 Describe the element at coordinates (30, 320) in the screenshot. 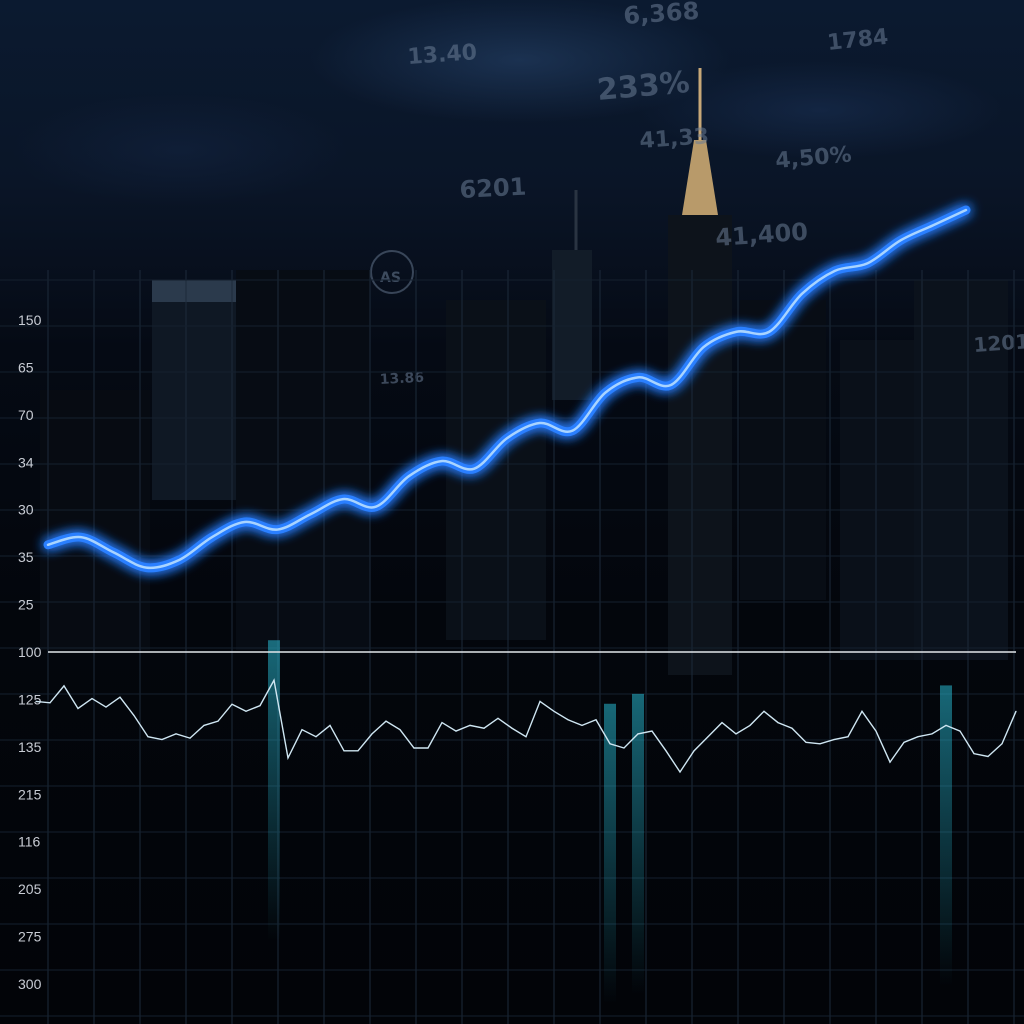

I see `y-tick-label: 150` at that location.